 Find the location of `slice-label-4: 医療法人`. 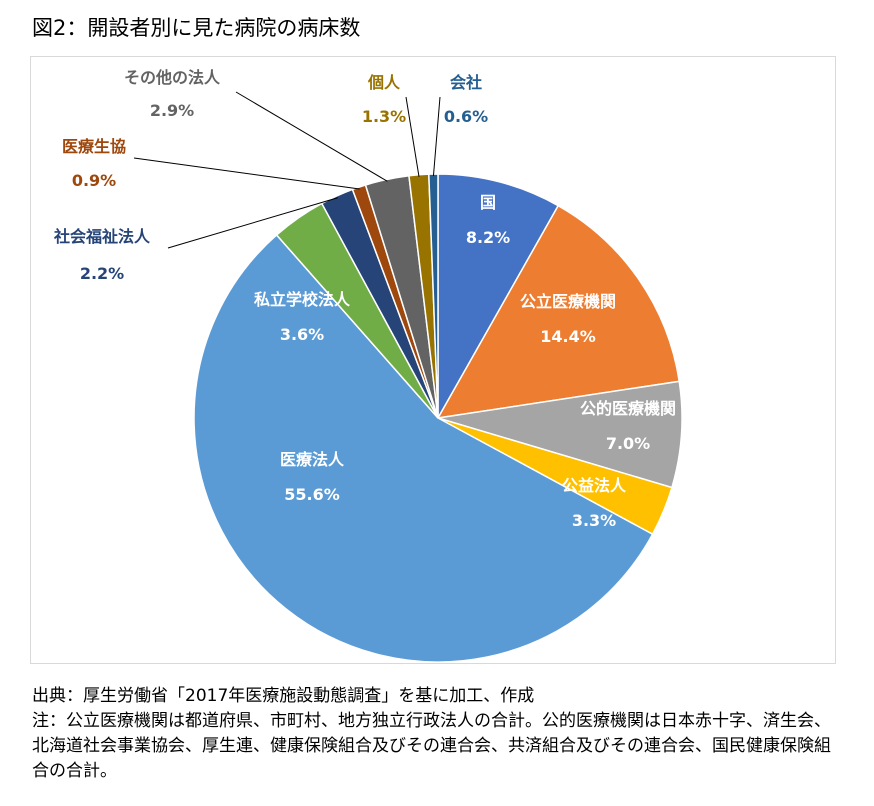

slice-label-4: 医療法人 is located at coordinates (312, 459).